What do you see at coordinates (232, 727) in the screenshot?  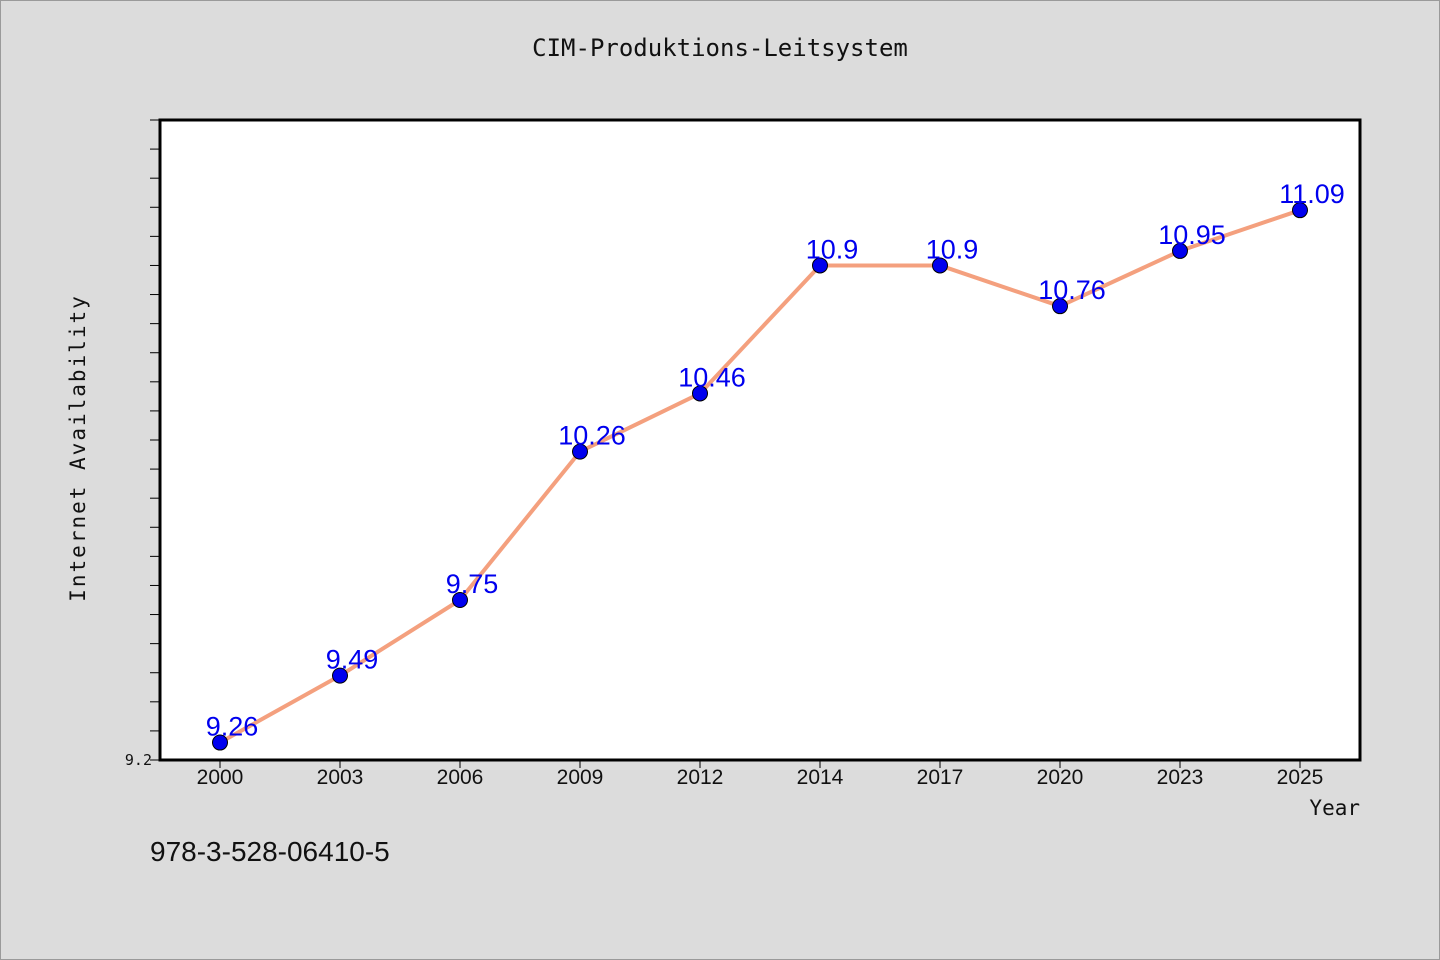 I see `data-label: 9.26` at bounding box center [232, 727].